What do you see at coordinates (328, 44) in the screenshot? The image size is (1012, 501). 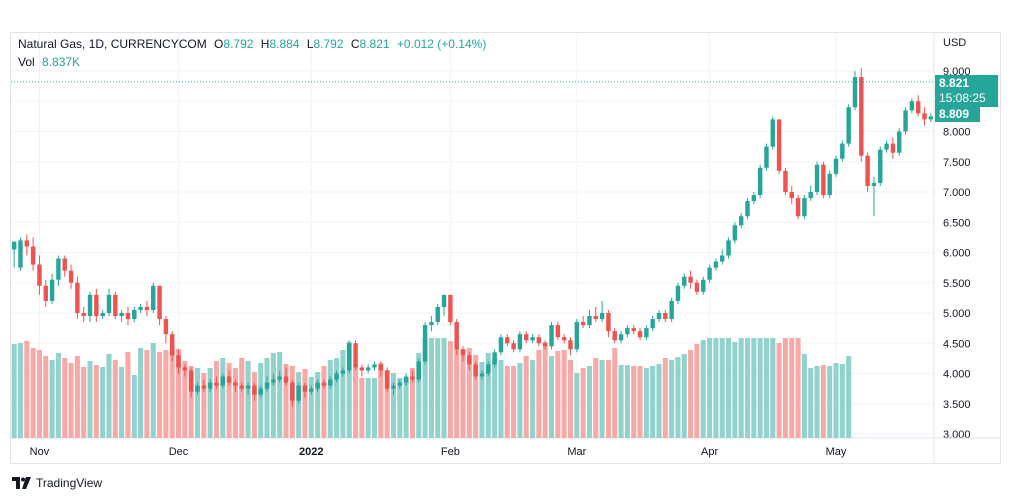 I see `low-value: 8.792` at bounding box center [328, 44].